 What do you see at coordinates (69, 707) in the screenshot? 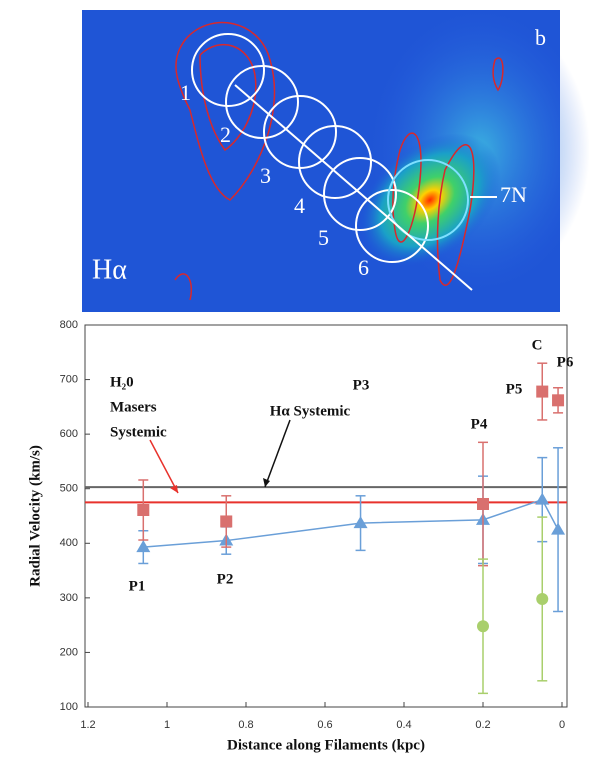
I see `y-tick-label: 100` at bounding box center [69, 707].